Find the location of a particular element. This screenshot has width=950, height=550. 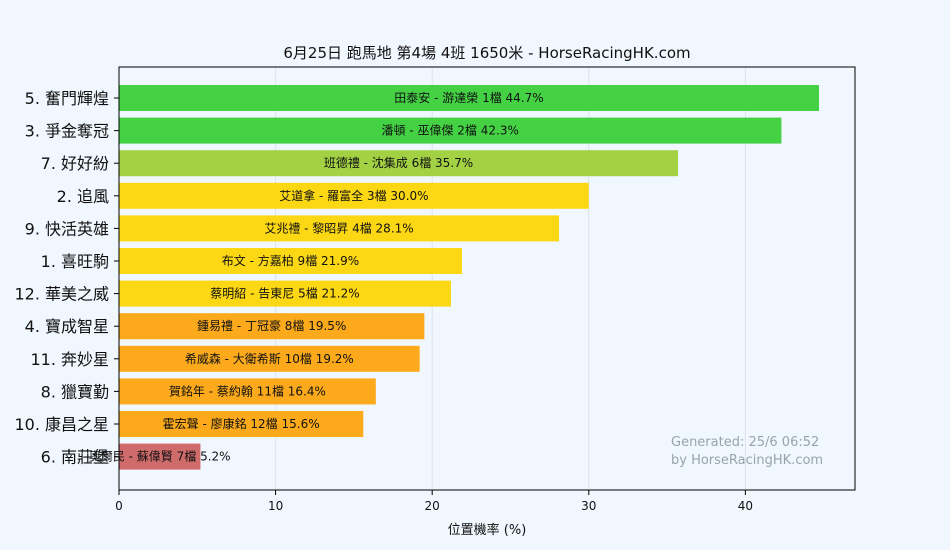

bar-label: 奧爾民 - 蘇偉賢 7檔 5.2% is located at coordinates (160, 457).